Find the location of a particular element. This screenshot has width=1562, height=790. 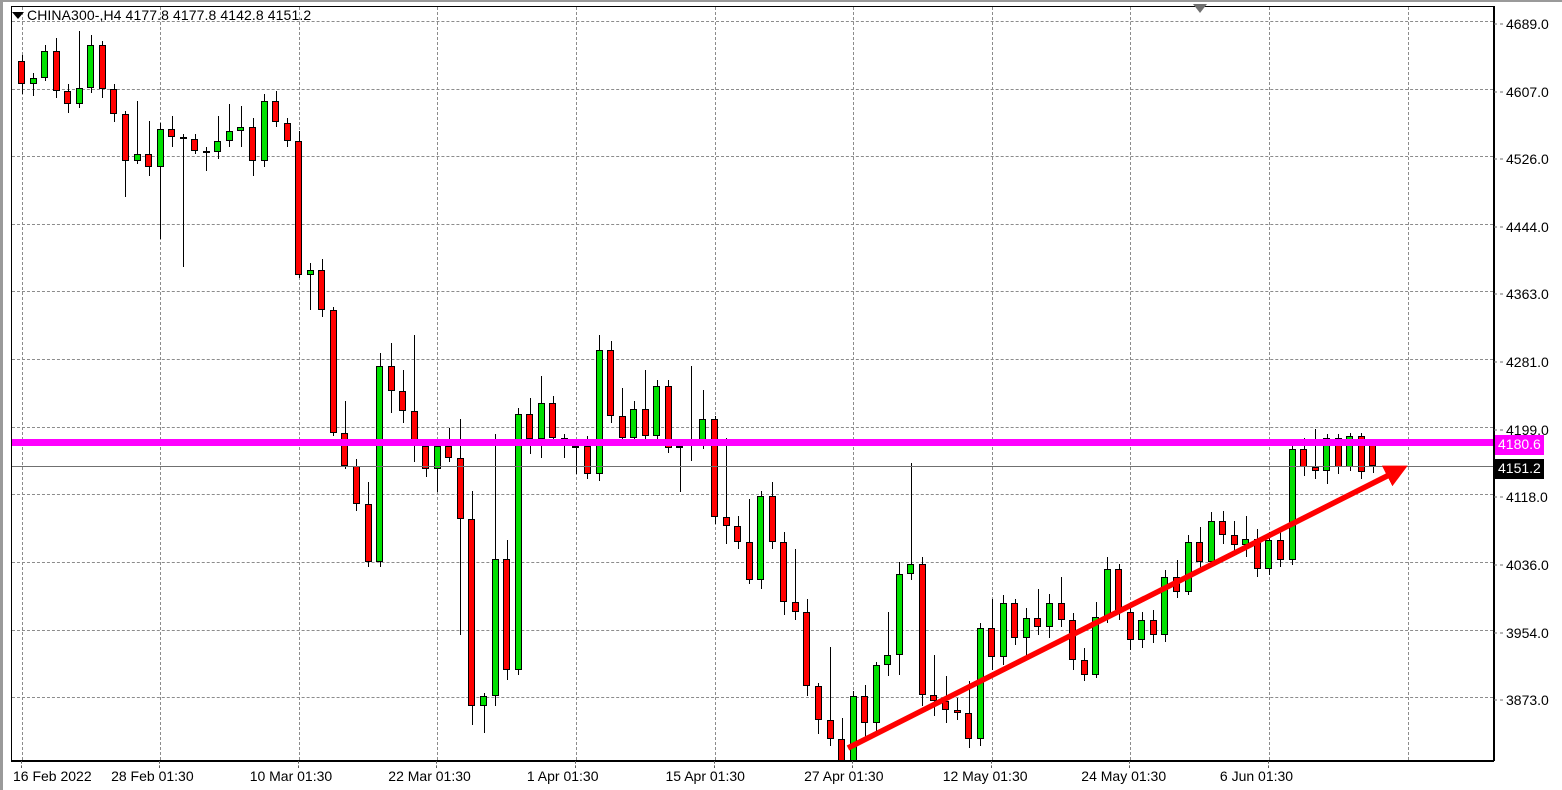

triangle-down-icon is located at coordinates (18, 15).